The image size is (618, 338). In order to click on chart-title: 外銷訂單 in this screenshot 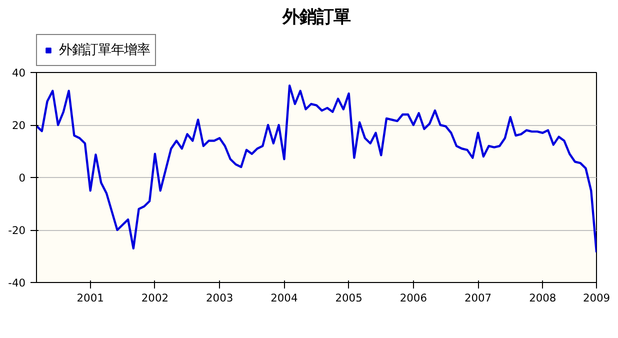, I will do `click(316, 18)`.